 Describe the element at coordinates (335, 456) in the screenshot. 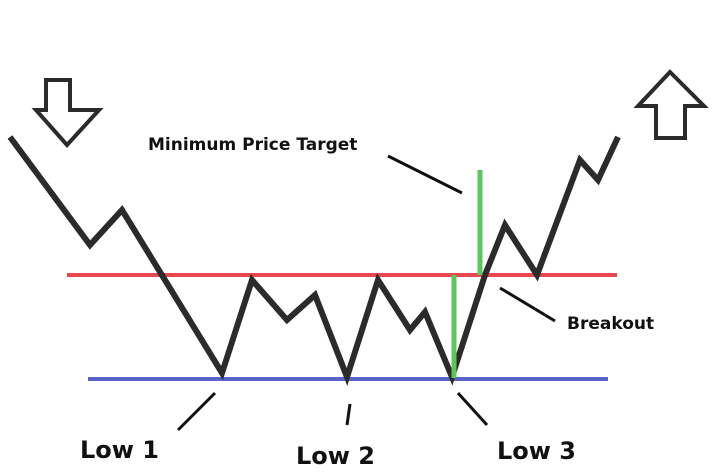

I see `low2-label: Low 2` at that location.